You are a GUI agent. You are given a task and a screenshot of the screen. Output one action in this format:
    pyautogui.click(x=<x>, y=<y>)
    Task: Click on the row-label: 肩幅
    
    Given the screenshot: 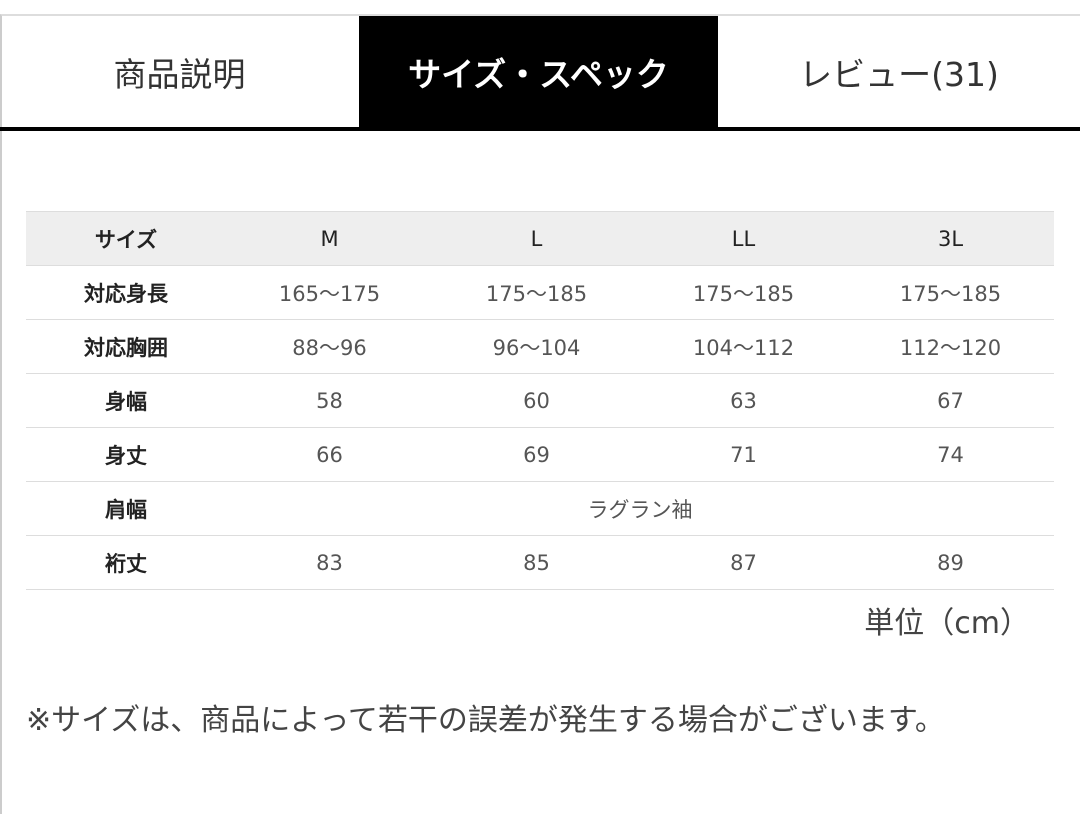 What is the action you would take?
    pyautogui.click(x=126, y=508)
    